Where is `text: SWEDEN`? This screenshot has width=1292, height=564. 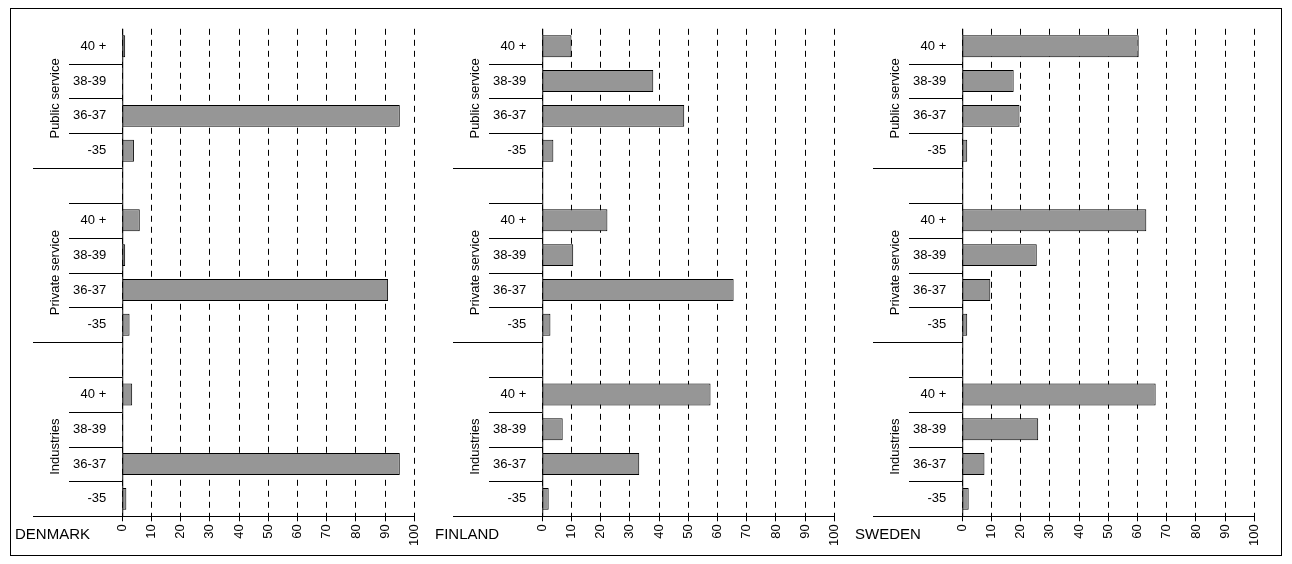 text: SWEDEN is located at coordinates (888, 533).